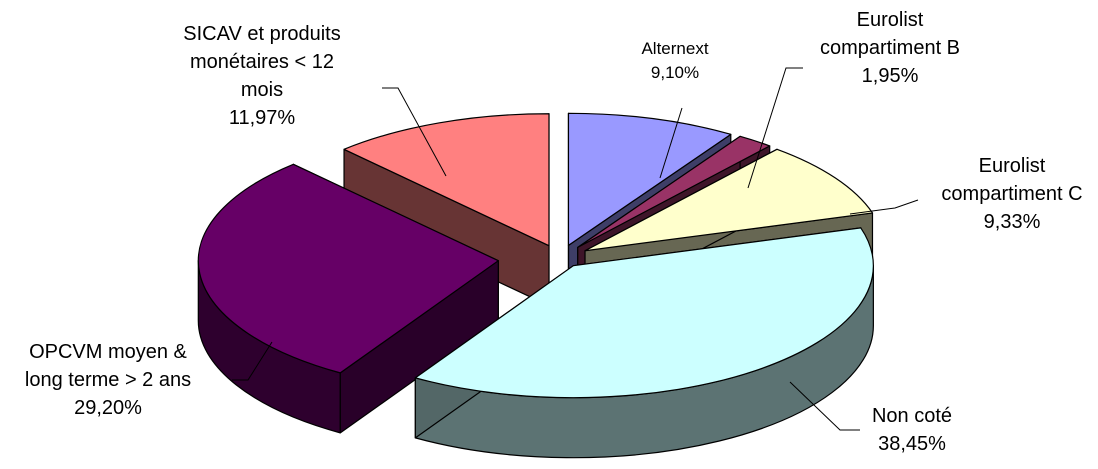 Image resolution: width=1098 pixels, height=469 pixels. I want to click on leader-sicav-et-produits-monetaires-12-mois, so click(414, 132).